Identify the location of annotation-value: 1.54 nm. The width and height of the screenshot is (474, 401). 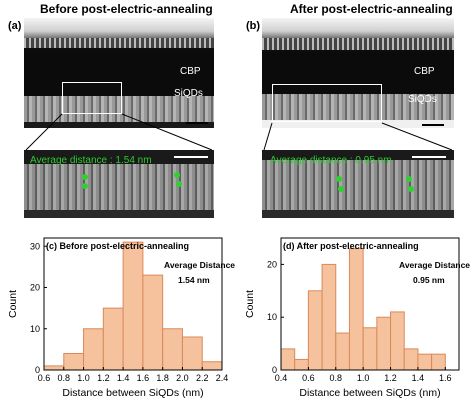
(194, 280).